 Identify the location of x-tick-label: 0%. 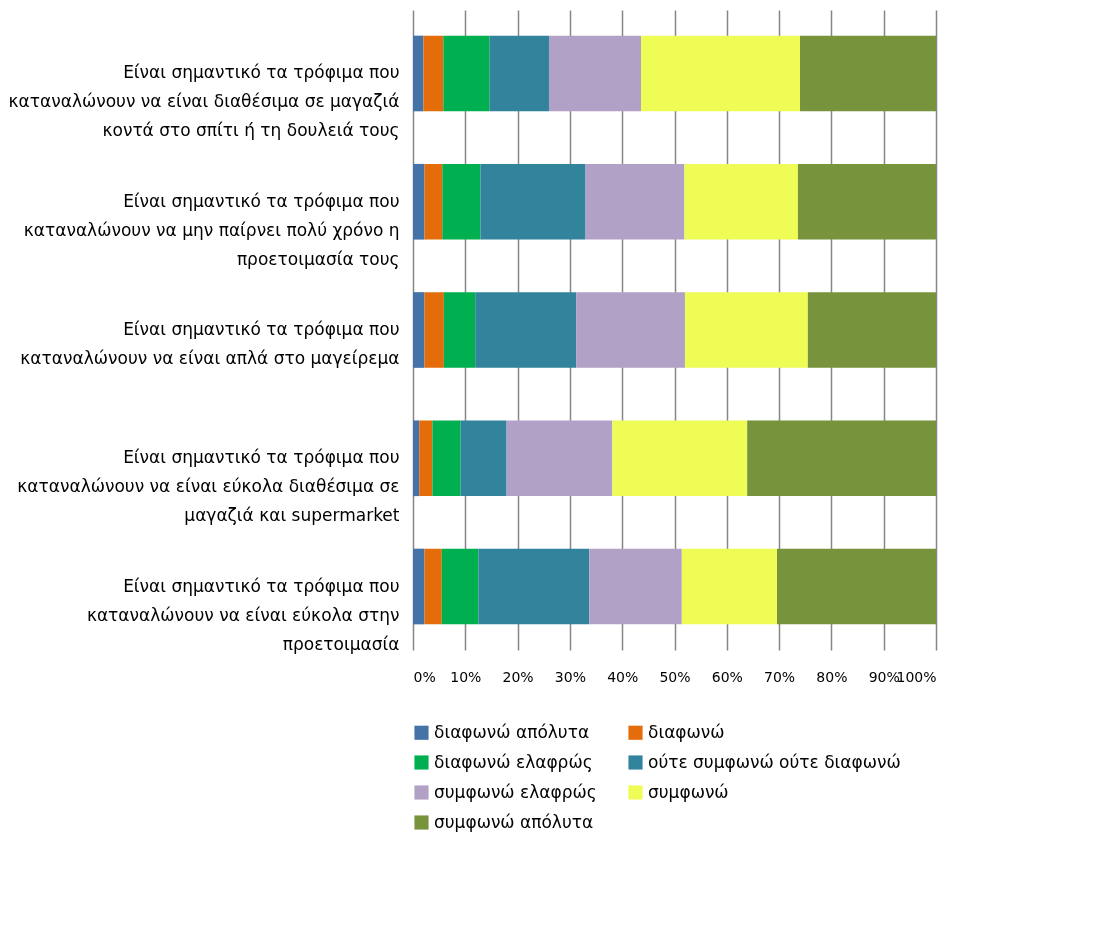
(424, 676).